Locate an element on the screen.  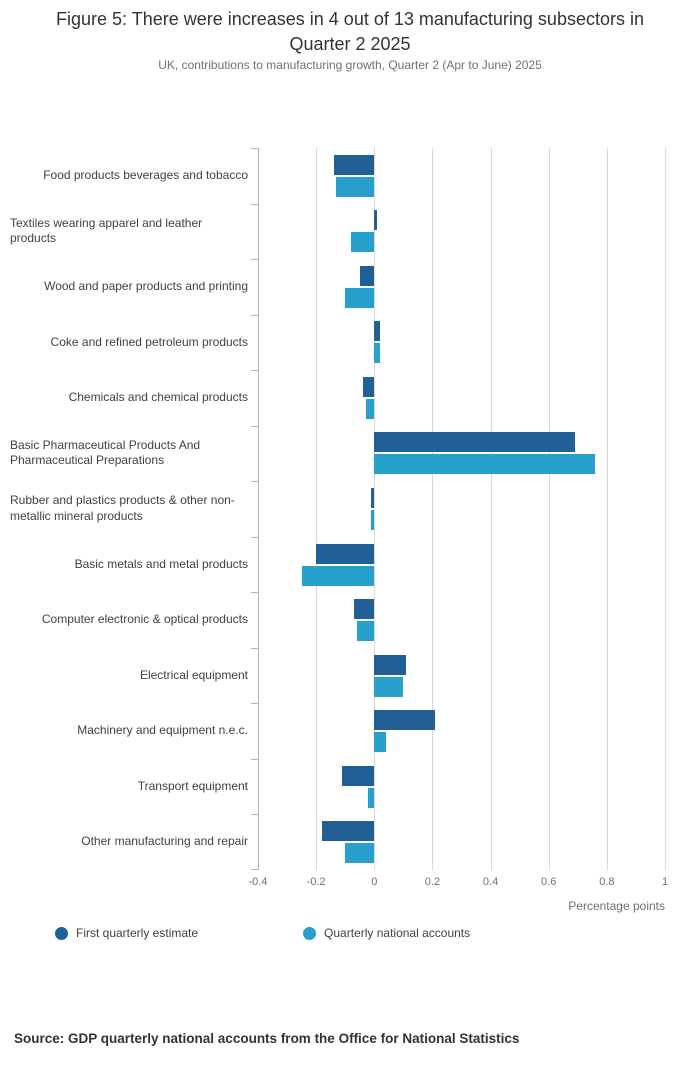
x-axis-ticks: -0.4 -0.2 0 0.2 0.4 0.6 0.8 1 is located at coordinates (459, 884).